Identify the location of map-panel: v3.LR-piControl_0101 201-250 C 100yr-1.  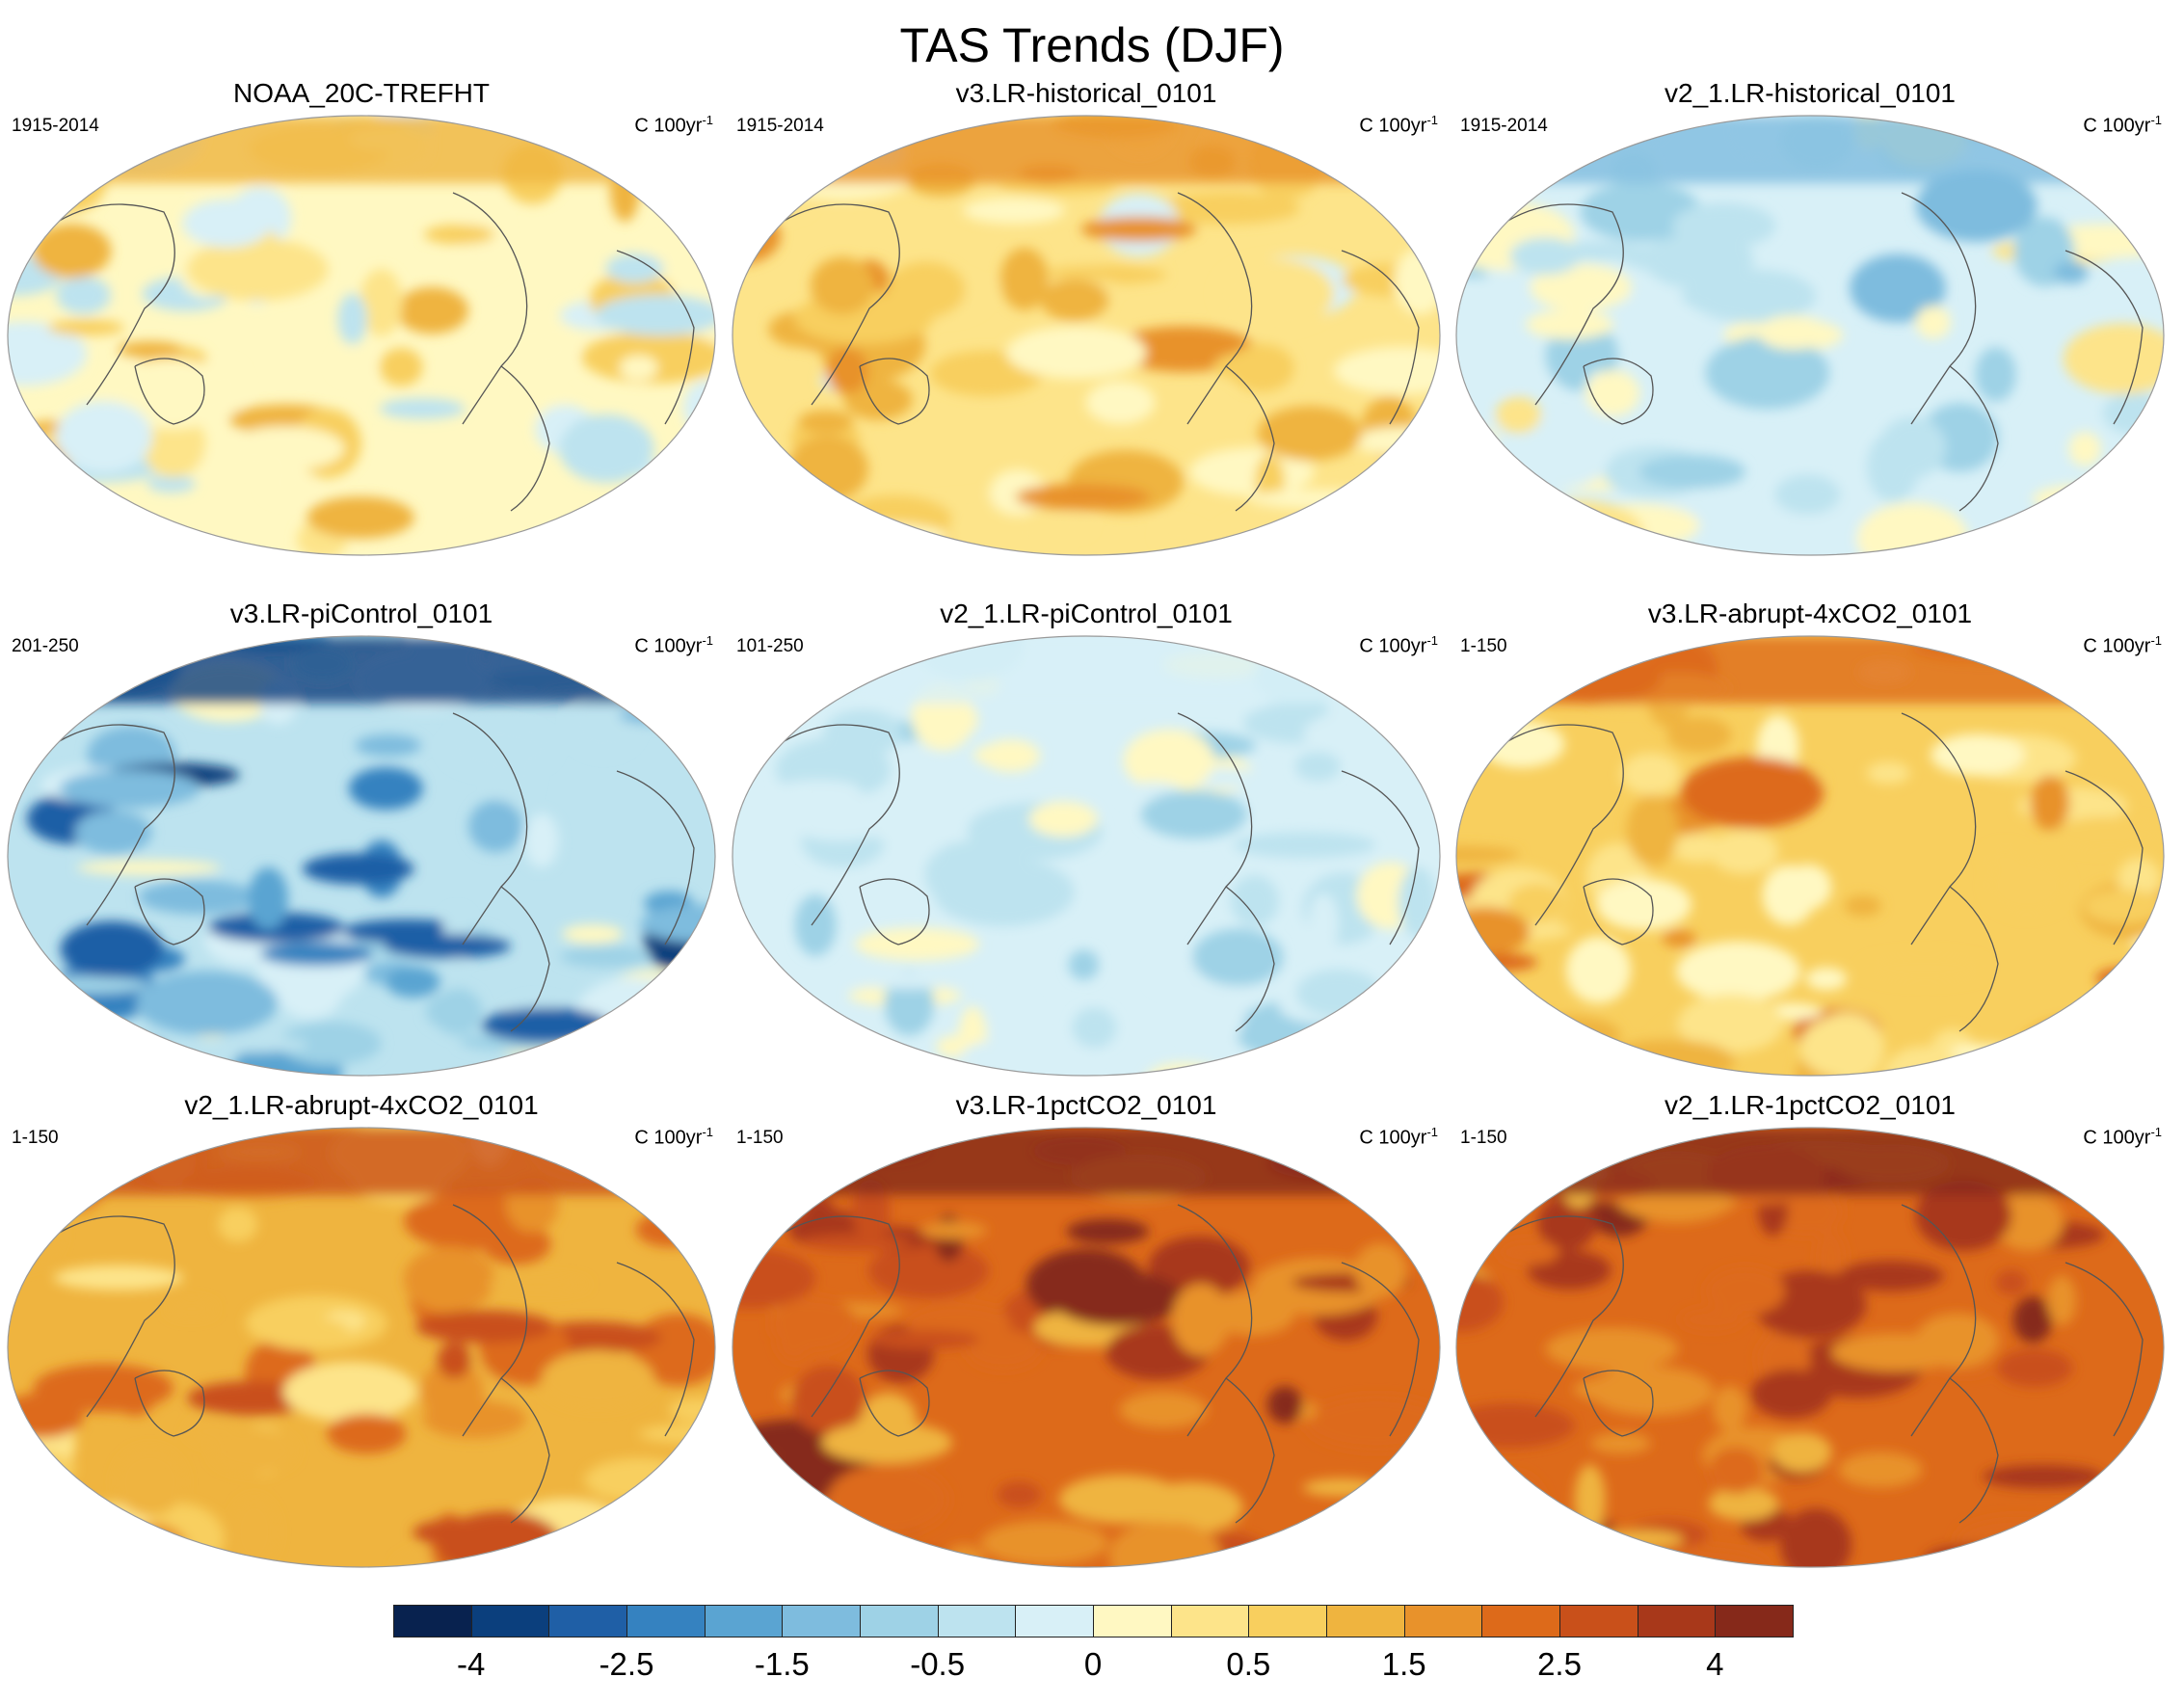
(361, 841).